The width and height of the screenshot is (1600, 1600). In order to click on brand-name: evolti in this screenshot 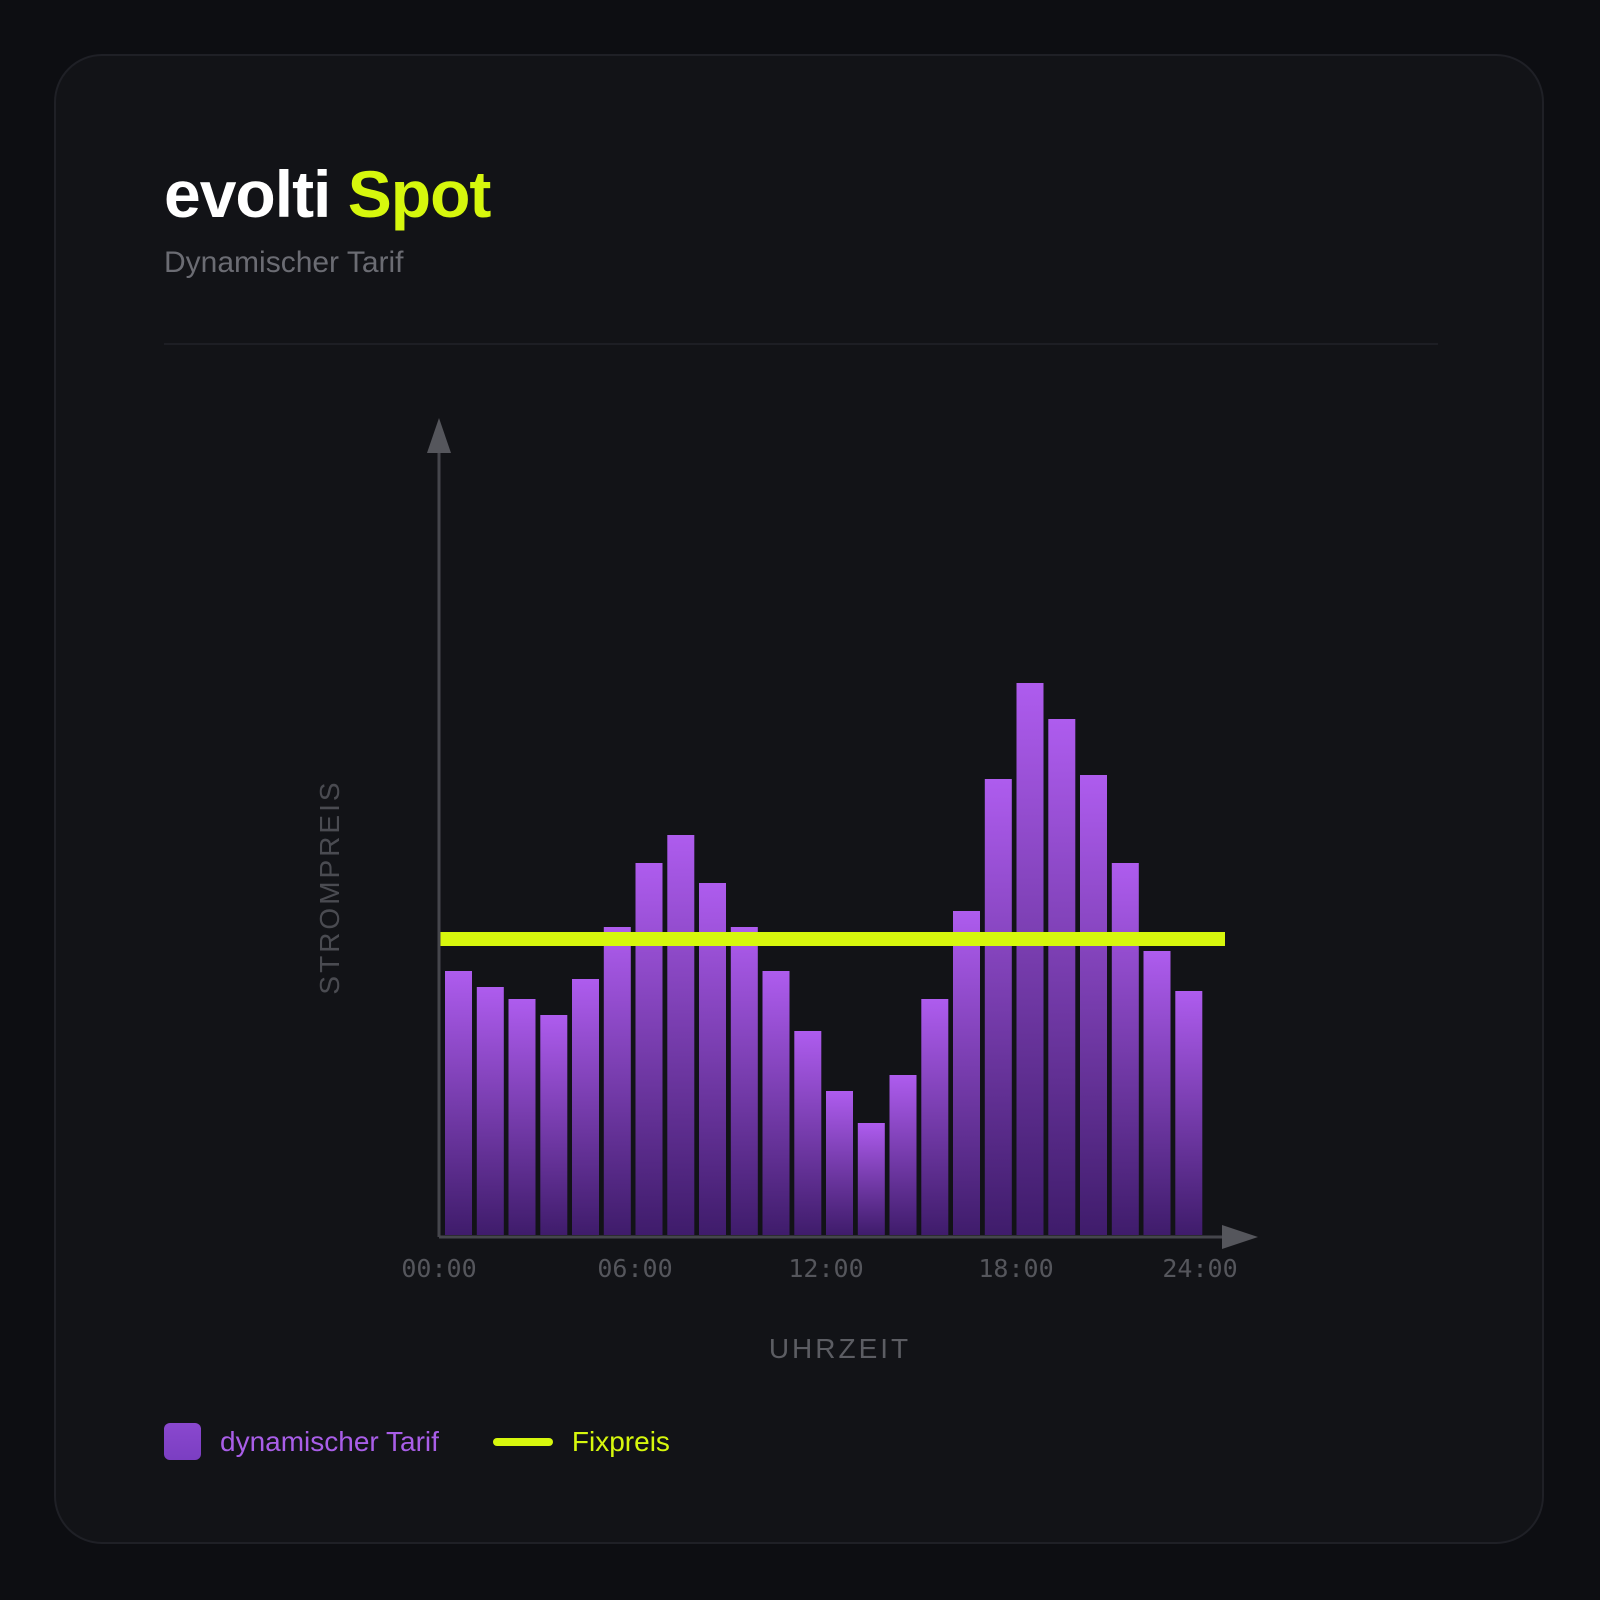, I will do `click(247, 194)`.